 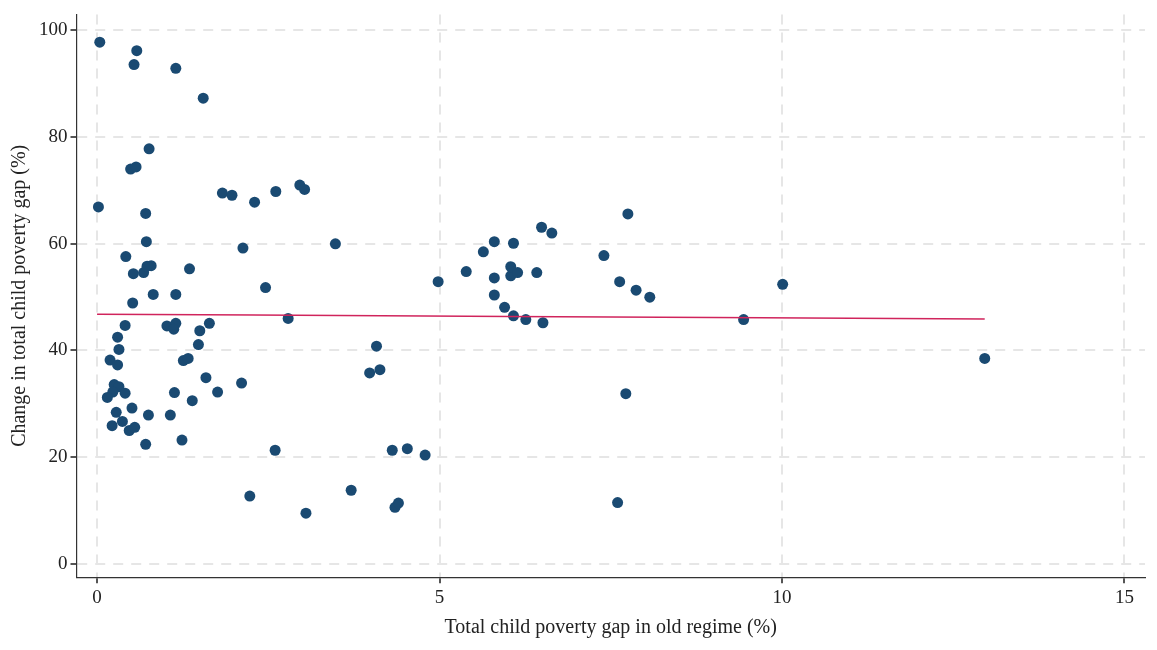 What do you see at coordinates (53, 29) in the screenshot?
I see `y-tick-label: 100` at bounding box center [53, 29].